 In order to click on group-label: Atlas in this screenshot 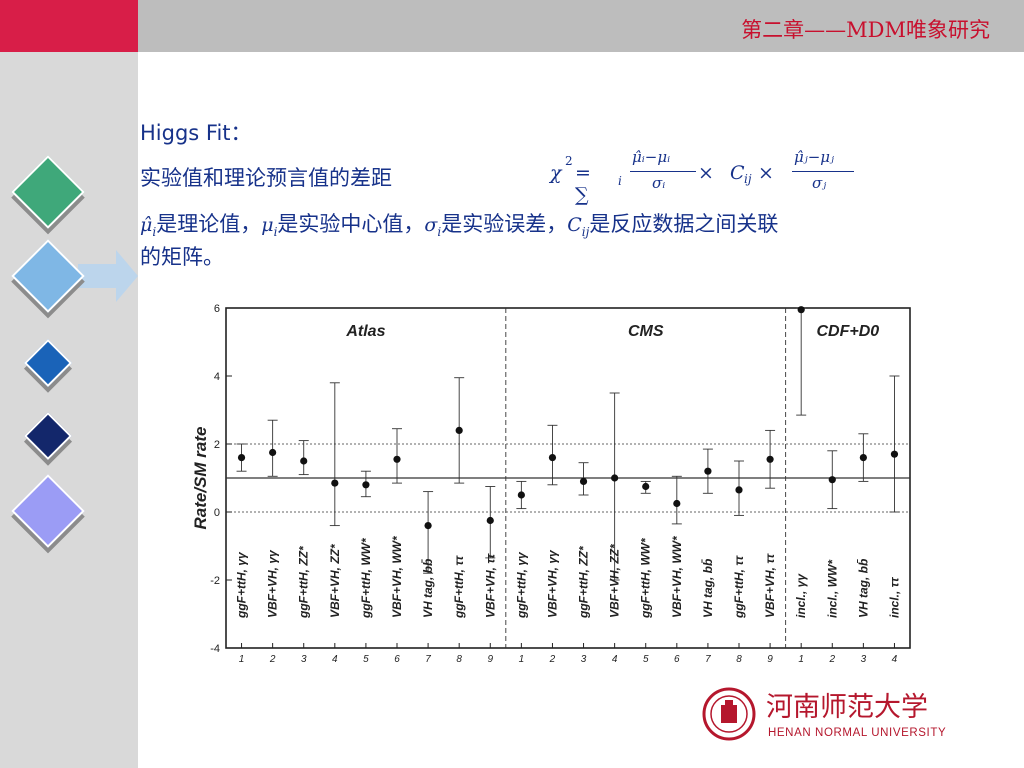, I will do `click(365, 331)`.